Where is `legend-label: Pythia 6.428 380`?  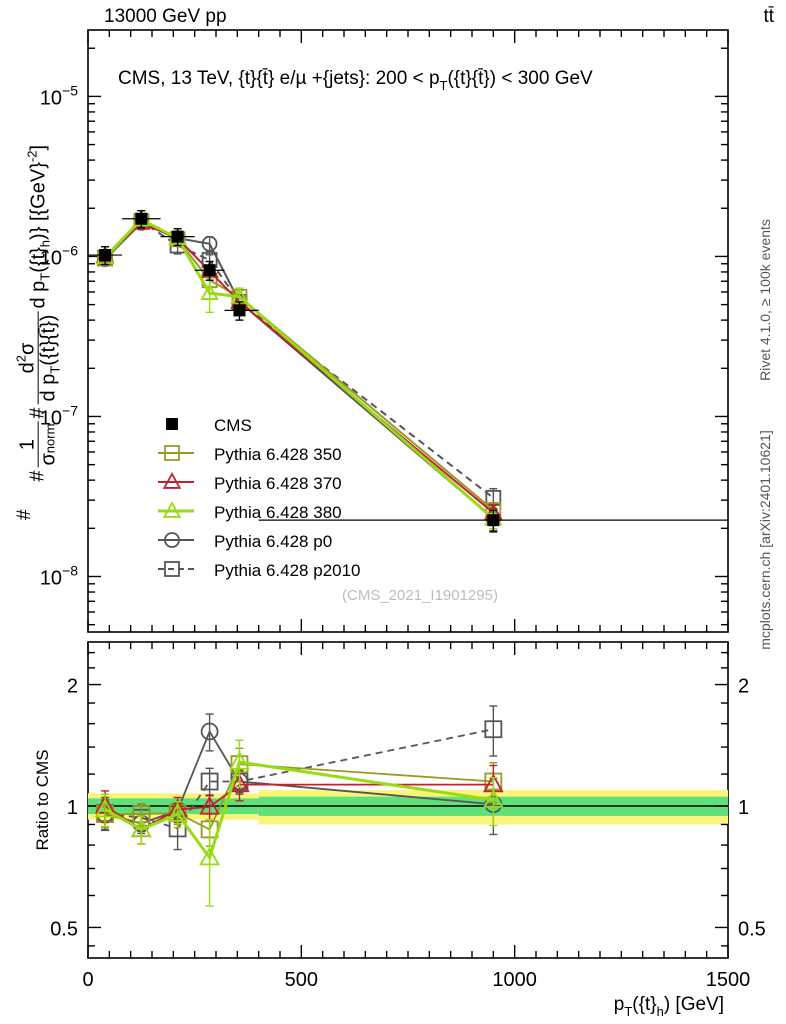
legend-label: Pythia 6.428 380 is located at coordinates (278, 512).